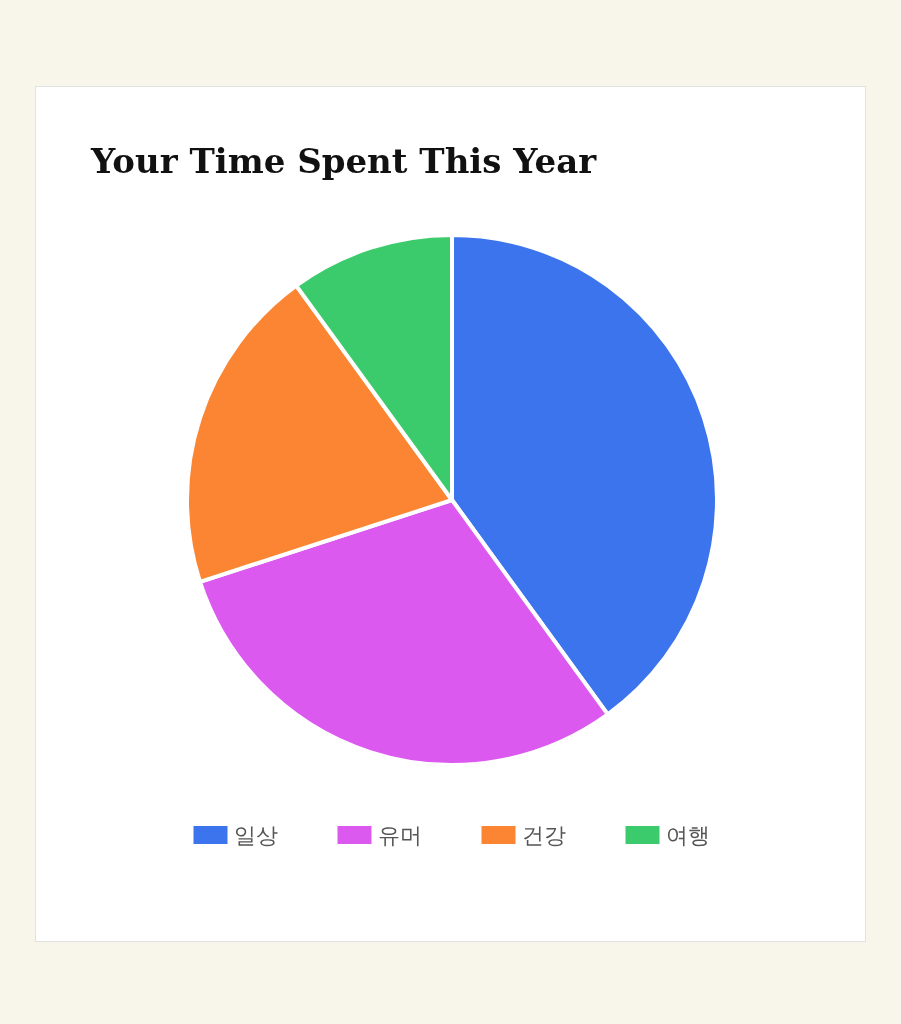 This screenshot has width=901, height=1024. What do you see at coordinates (255, 835) in the screenshot?
I see `legend-label: 일상` at bounding box center [255, 835].